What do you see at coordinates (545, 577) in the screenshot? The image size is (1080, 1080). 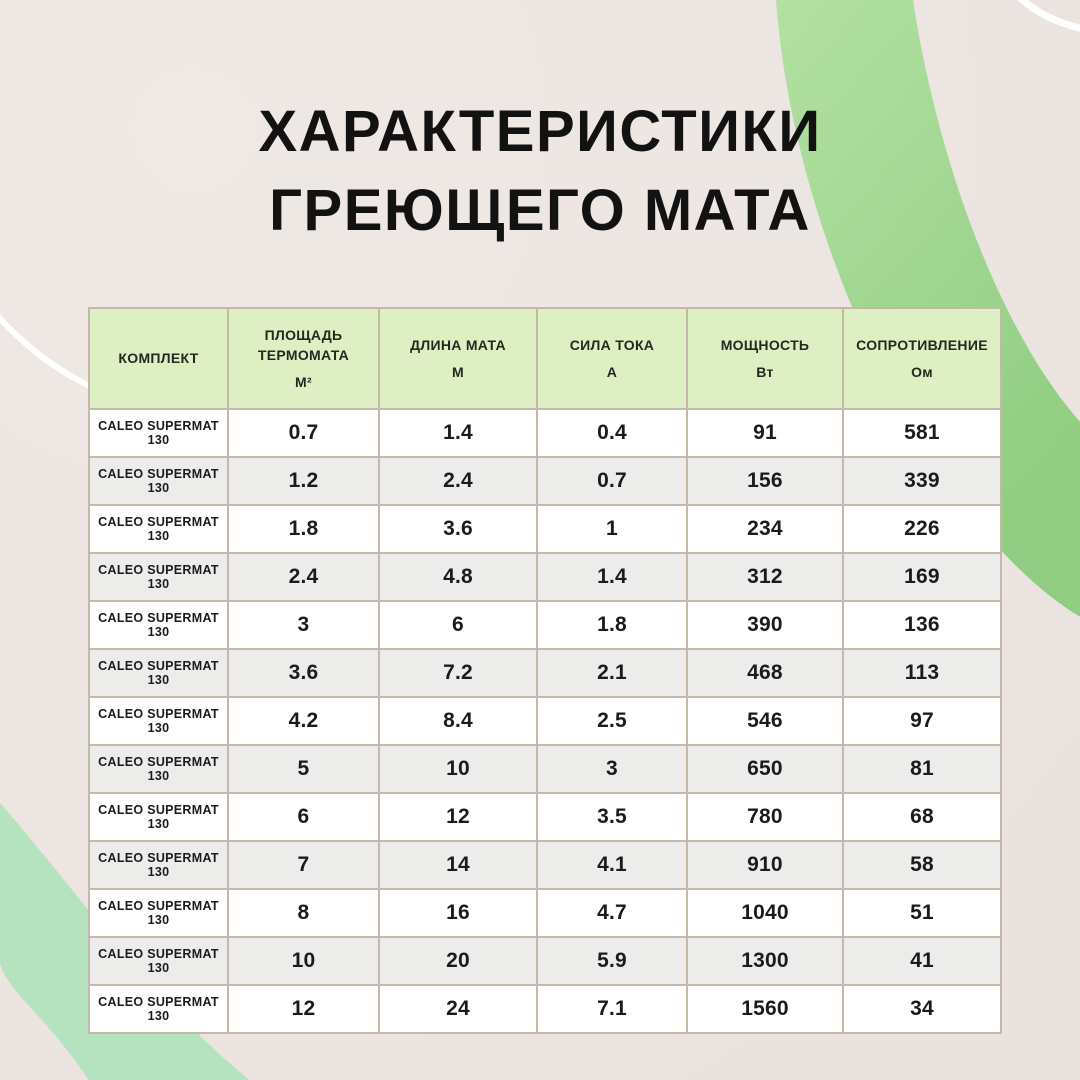 I see `table-row: CALEO SUPERMAT 130 2.4 4.8 1.4 312 169` at bounding box center [545, 577].